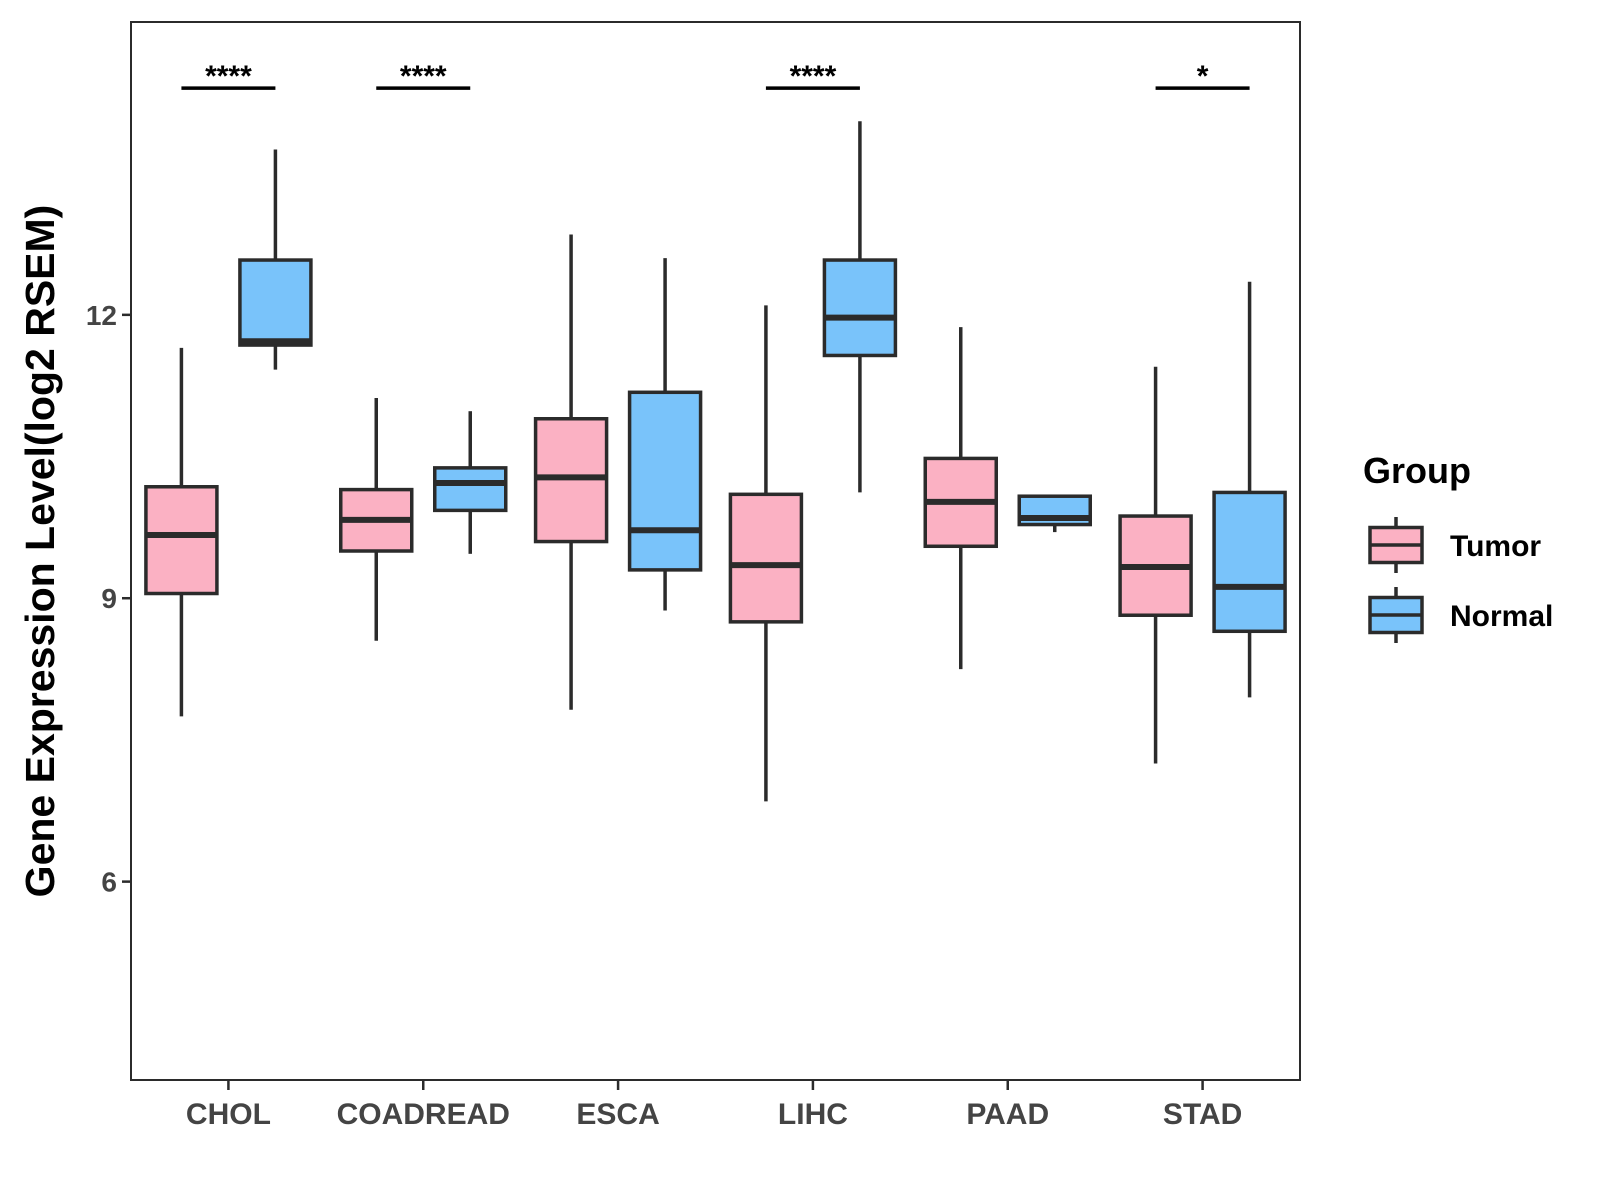 This screenshot has width=1600, height=1200. Describe the element at coordinates (1202, 1114) in the screenshot. I see `x-tick-label: STAD` at that location.